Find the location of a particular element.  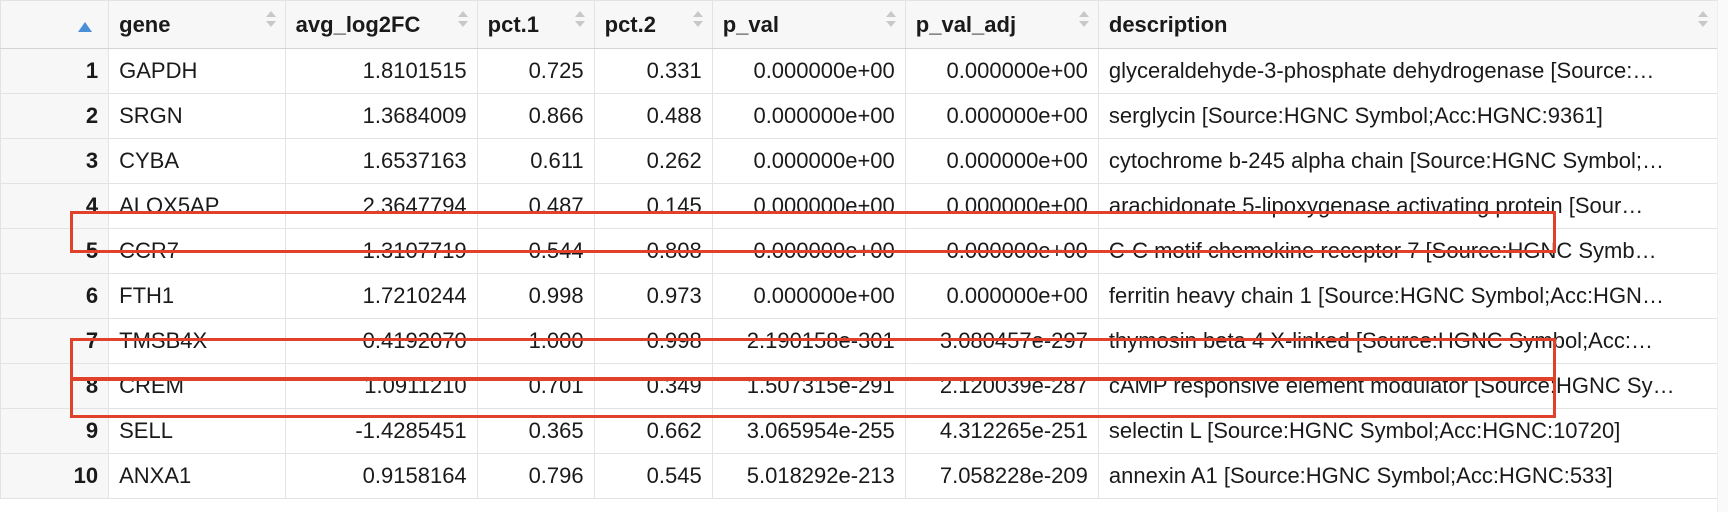

cell-p-val: 2.190158e-301 is located at coordinates (808, 341).